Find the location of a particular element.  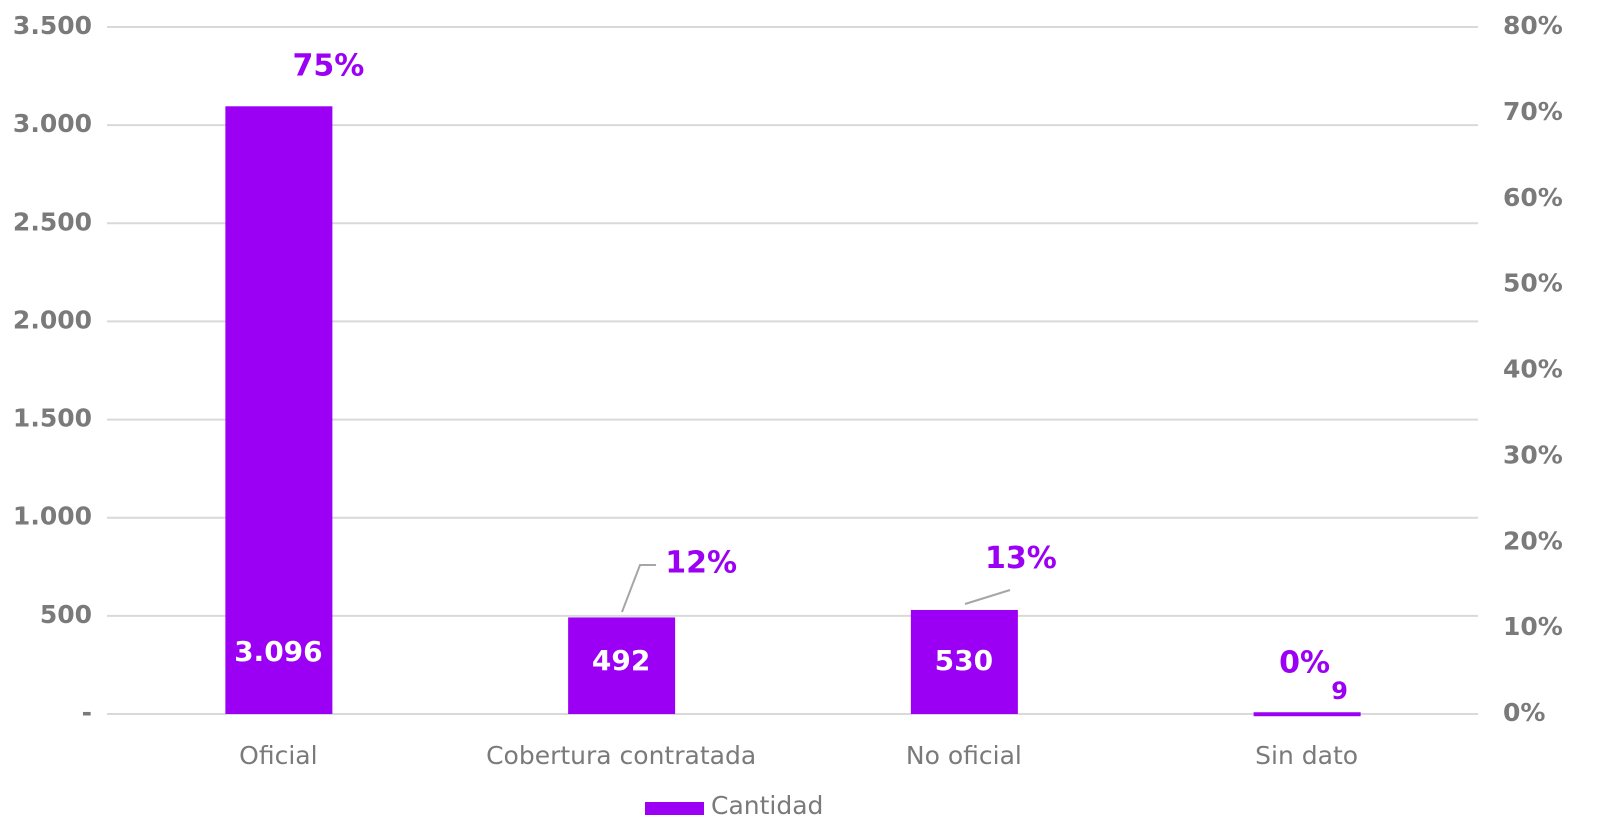

bar-value-label: 492 is located at coordinates (621, 660).